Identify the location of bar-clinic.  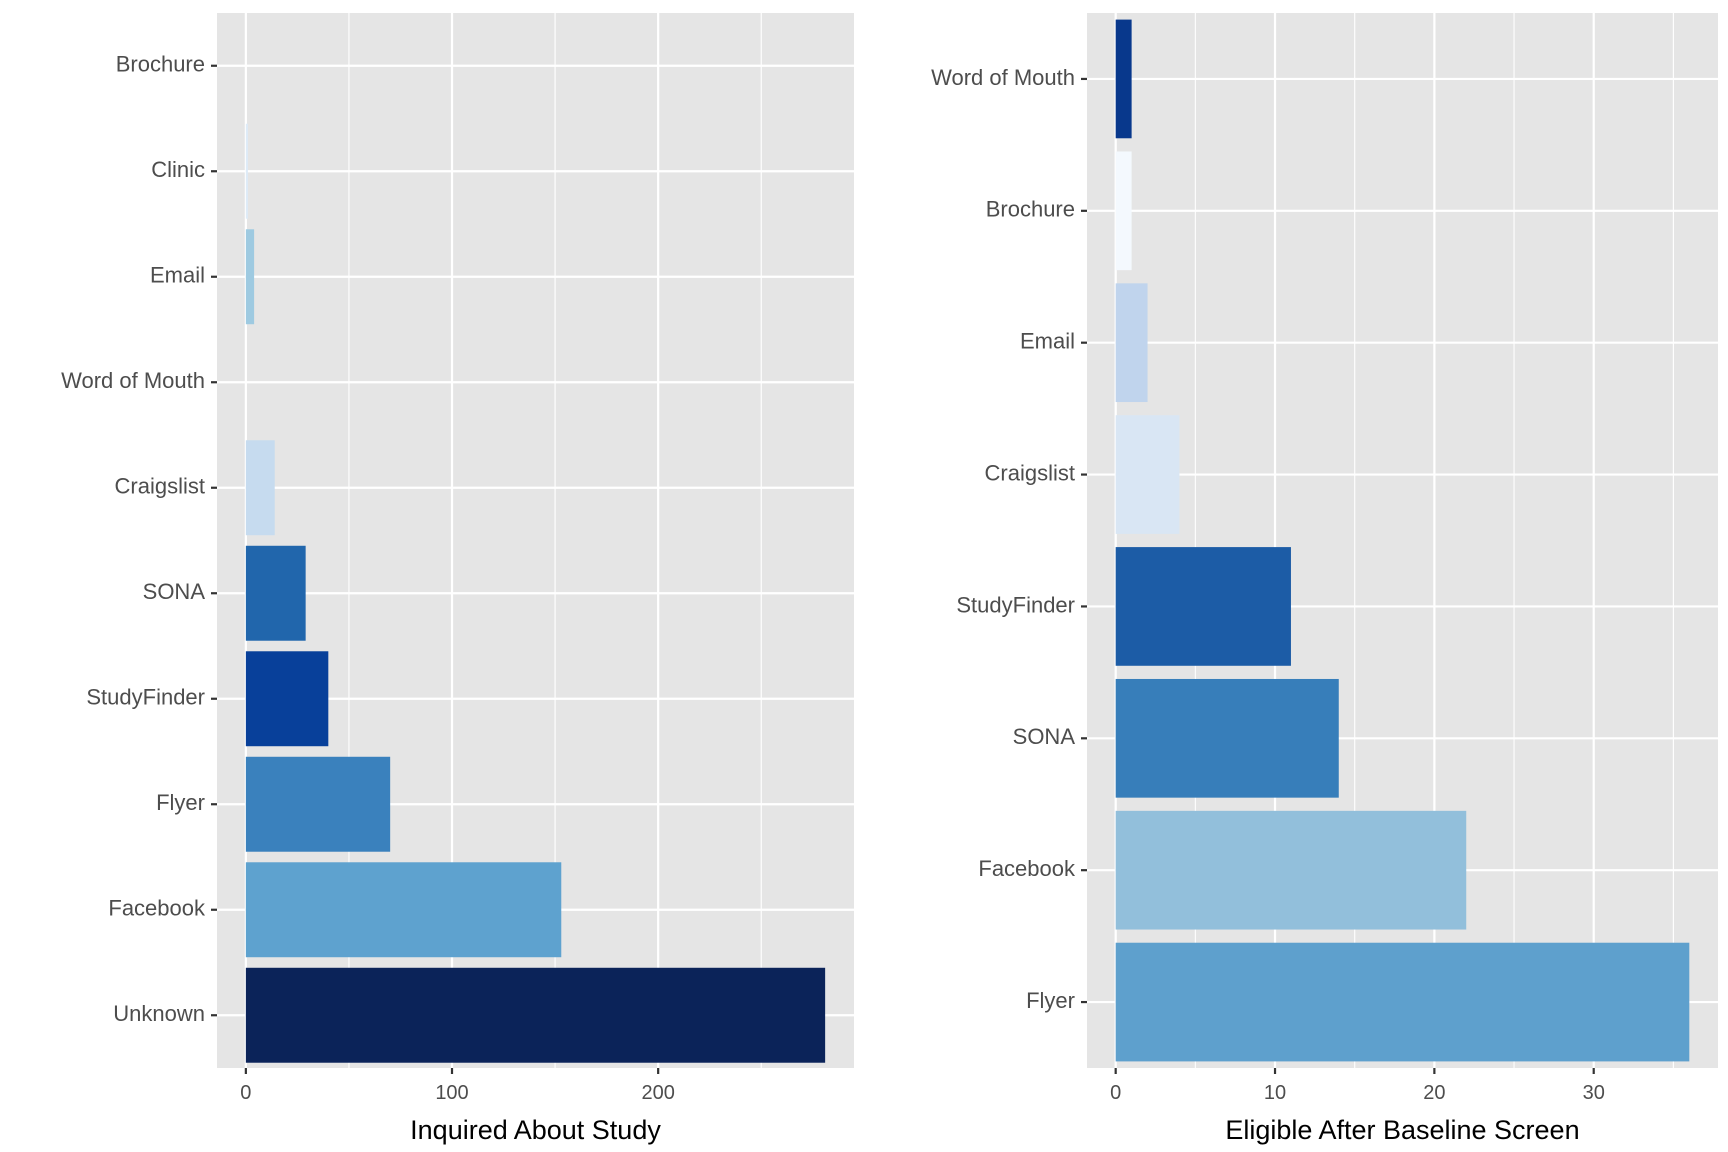
(246, 171).